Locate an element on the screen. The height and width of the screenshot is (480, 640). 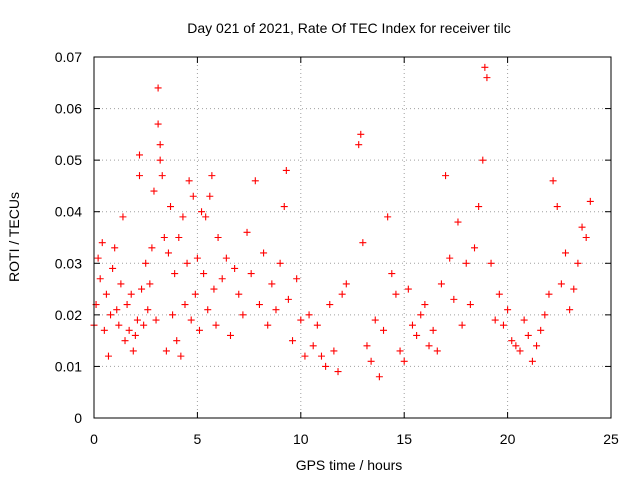
y-axis-title: ROTI / TECUs is located at coordinates (14, 237).